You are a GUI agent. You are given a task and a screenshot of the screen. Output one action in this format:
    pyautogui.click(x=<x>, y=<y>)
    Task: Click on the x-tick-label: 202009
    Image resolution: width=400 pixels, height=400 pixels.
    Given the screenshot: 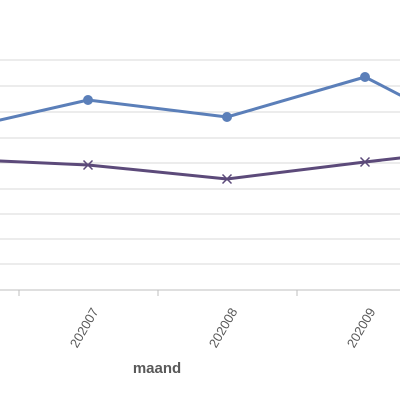 What is the action you would take?
    pyautogui.click(x=361, y=327)
    